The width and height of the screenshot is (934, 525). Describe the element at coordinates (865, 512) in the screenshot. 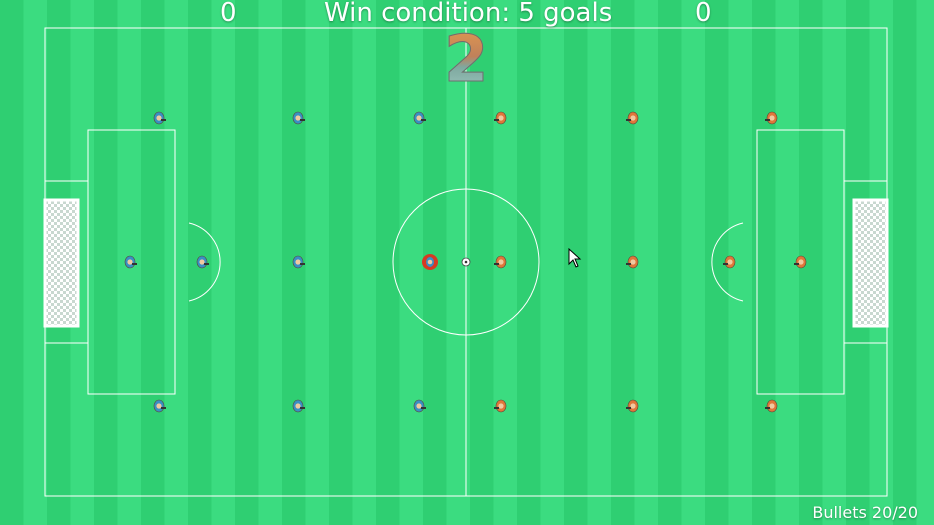

I see `bullets-counter: Bullets 20/20` at that location.